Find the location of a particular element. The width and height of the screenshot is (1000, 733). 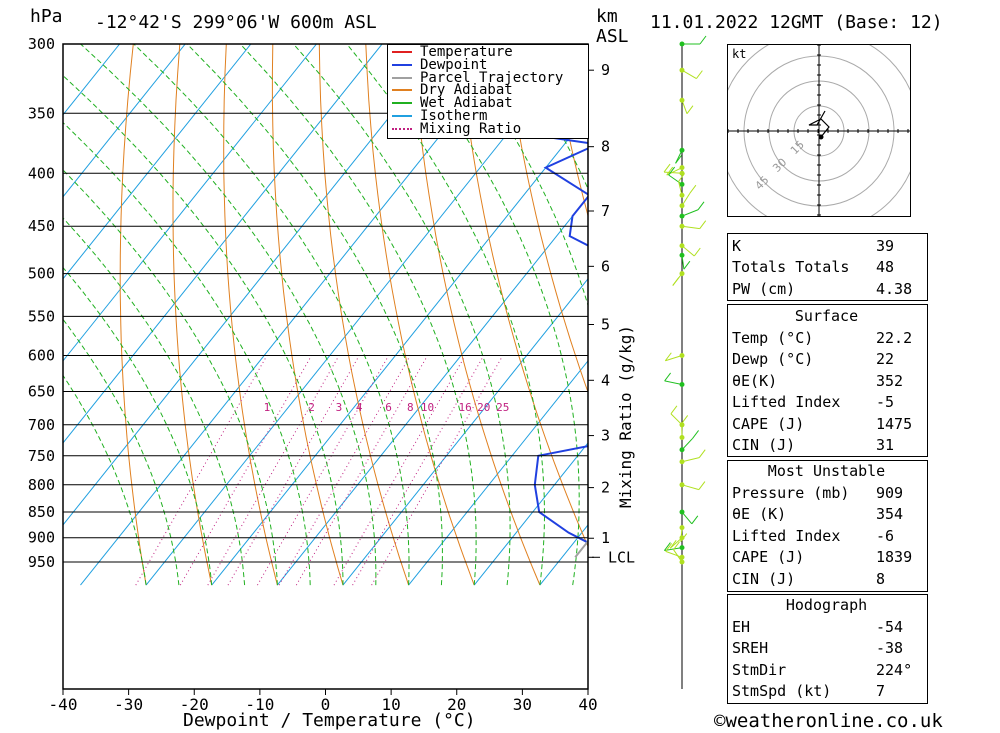

mixing-ratio-label: 16 is located at coordinates (465, 407).